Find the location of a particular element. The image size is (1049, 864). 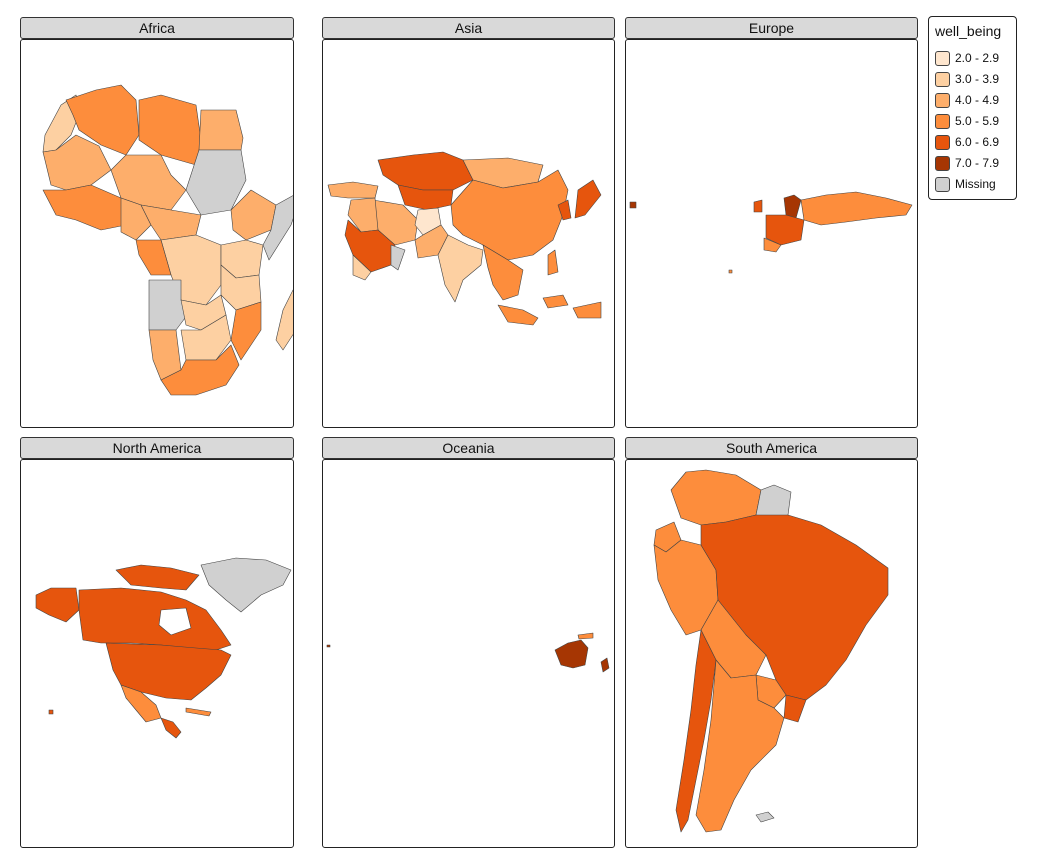

map-frame-africa is located at coordinates (157, 233).